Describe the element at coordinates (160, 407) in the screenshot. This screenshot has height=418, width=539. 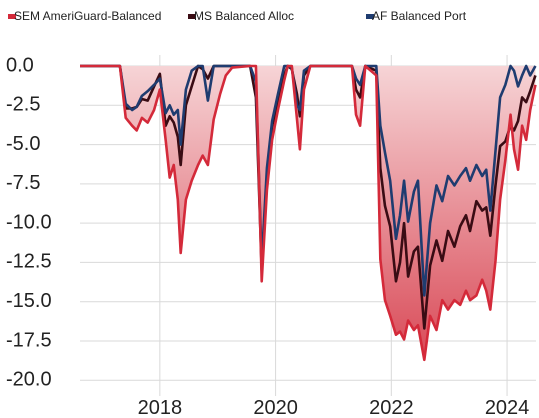
I see `x-tick-label: 2018` at that location.